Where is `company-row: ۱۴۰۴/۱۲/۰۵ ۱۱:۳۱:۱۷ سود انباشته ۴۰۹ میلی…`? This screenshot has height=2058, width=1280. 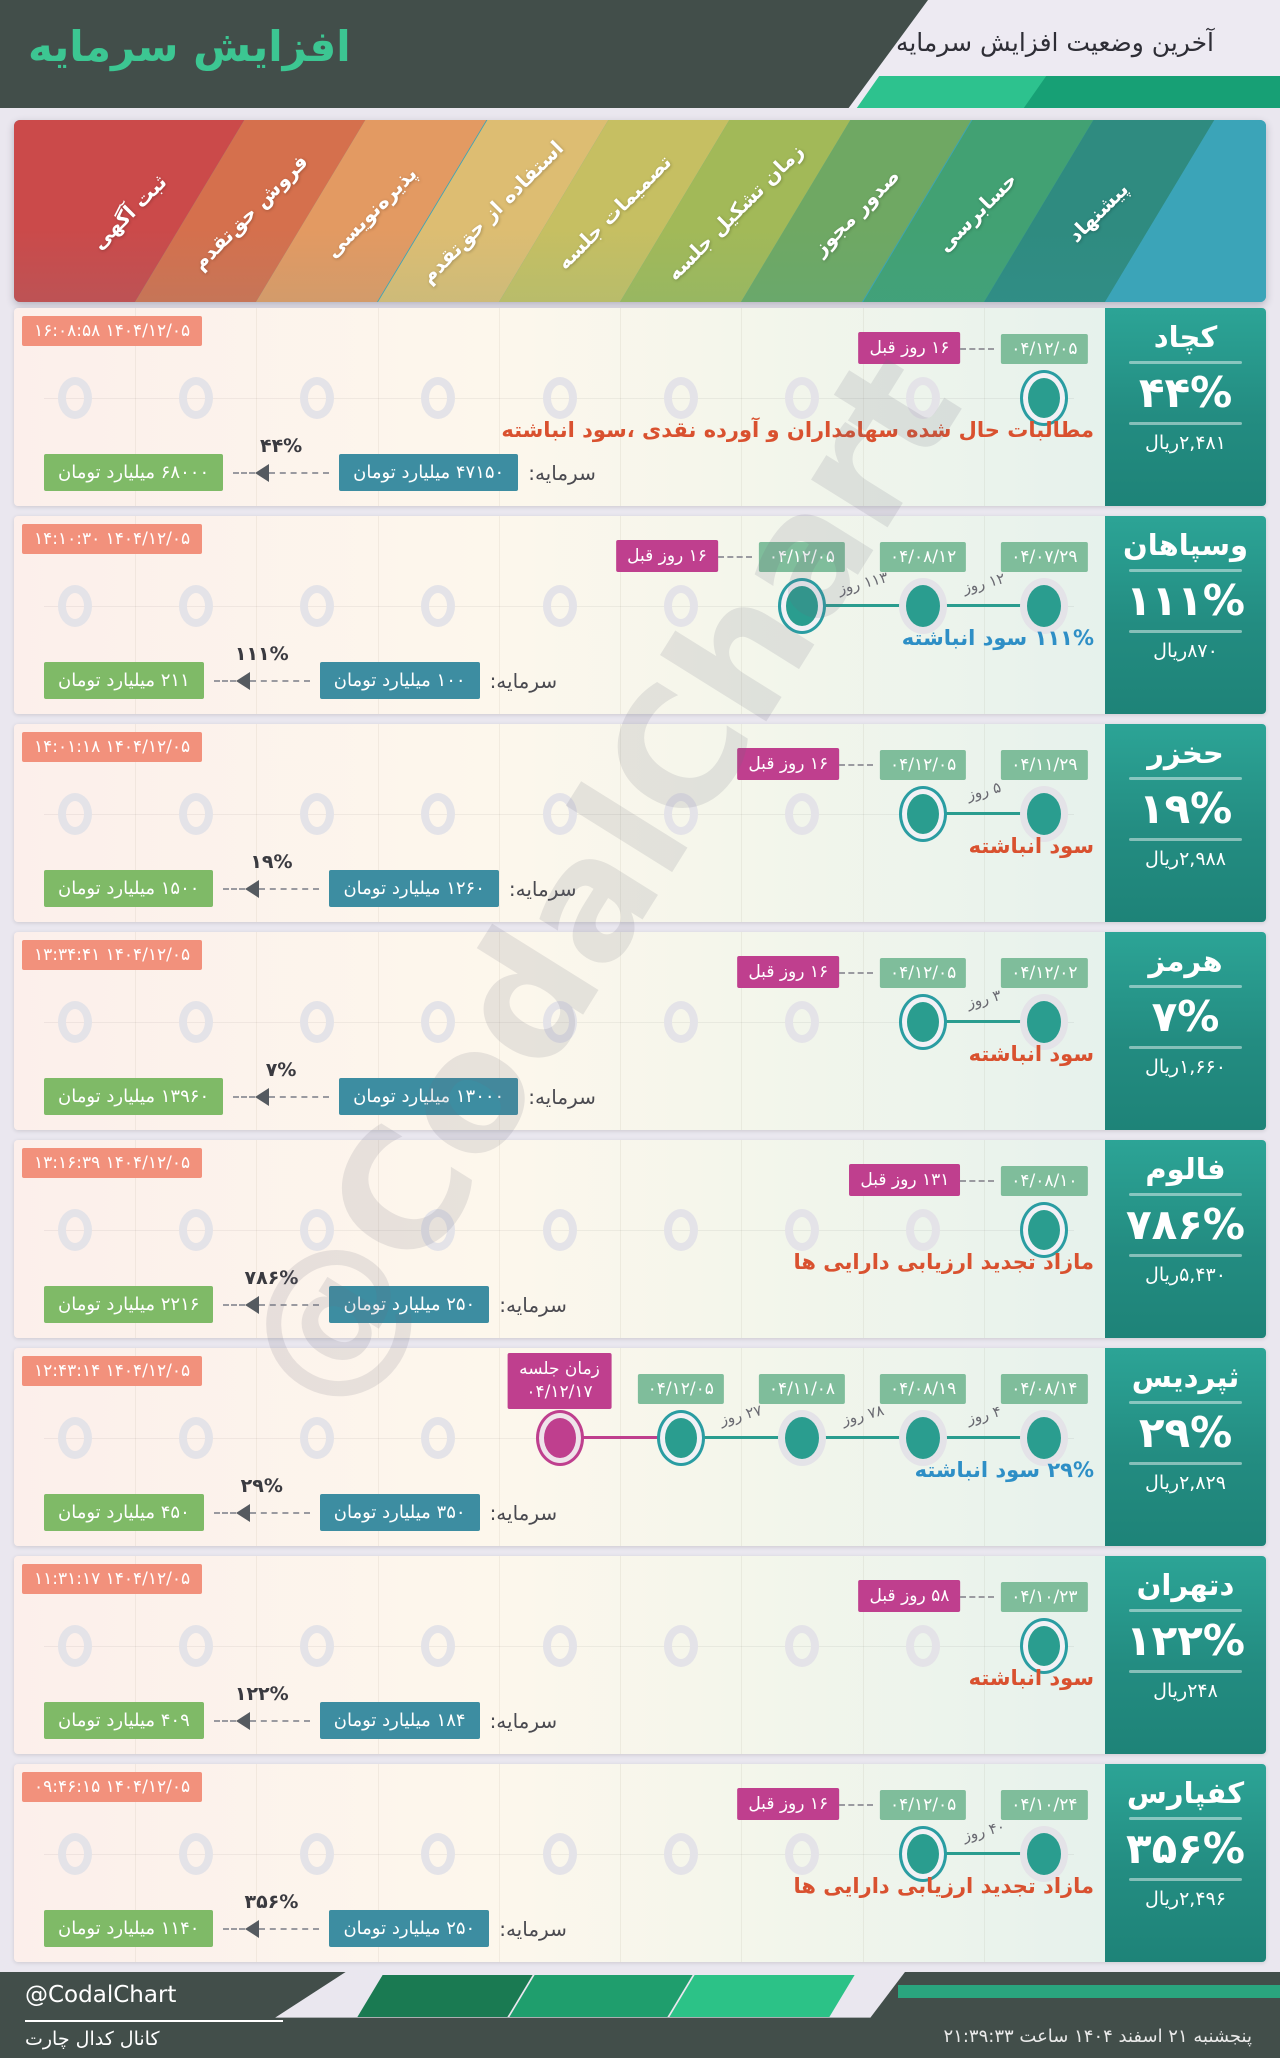
company-row: ۱۴۰۴/۱۲/۰۵ ۱۱:۳۱:۱۷ سود انباشته ۴۰۹ میلی… is located at coordinates (640, 1655).